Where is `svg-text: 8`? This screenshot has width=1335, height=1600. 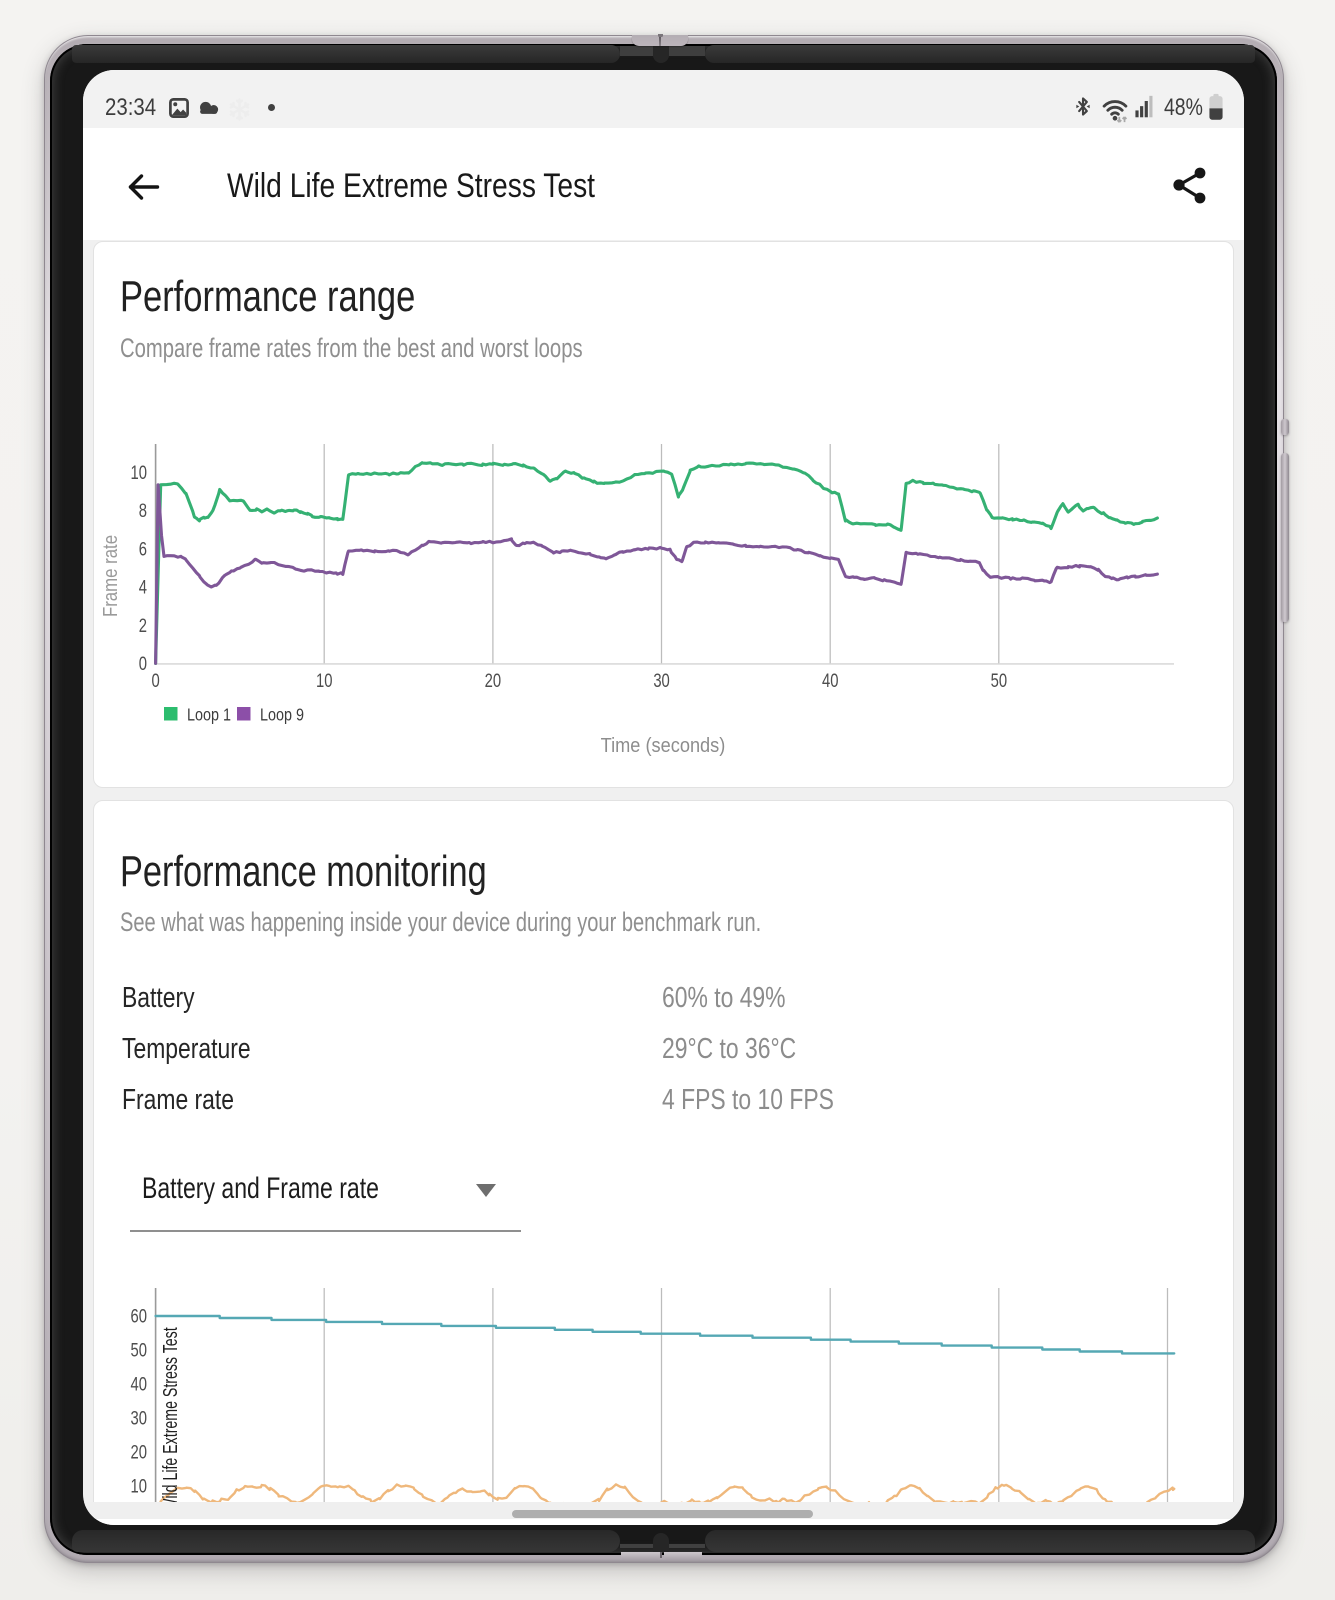 svg-text: 8 is located at coordinates (143, 510).